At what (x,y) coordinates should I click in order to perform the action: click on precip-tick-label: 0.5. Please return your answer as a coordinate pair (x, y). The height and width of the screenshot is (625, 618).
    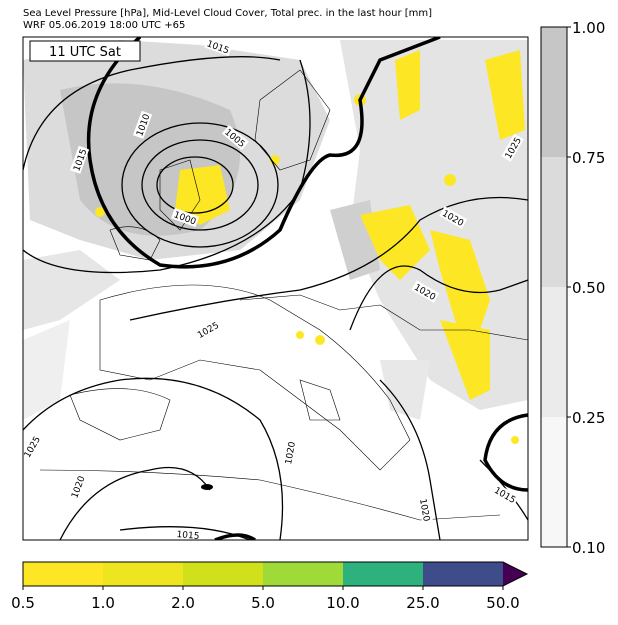
    Looking at the image, I should click on (23, 603).